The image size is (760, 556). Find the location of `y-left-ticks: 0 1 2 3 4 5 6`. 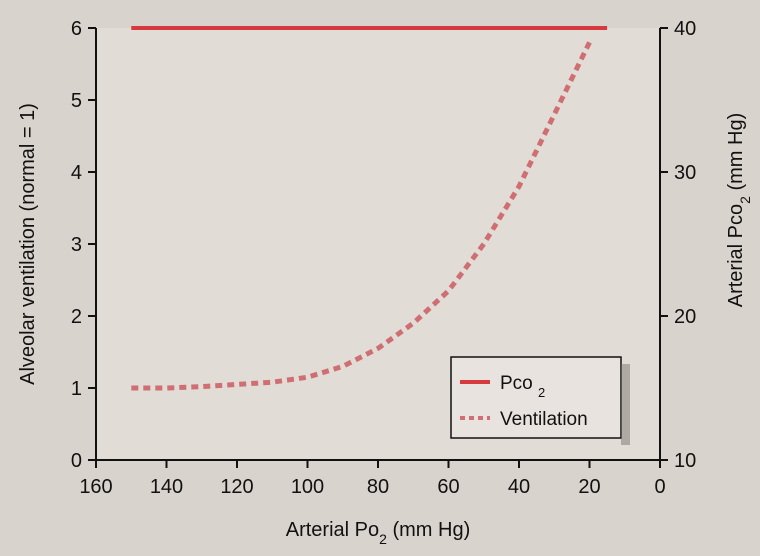

y-left-ticks: 0 1 2 3 4 5 6 is located at coordinates (83, 245).